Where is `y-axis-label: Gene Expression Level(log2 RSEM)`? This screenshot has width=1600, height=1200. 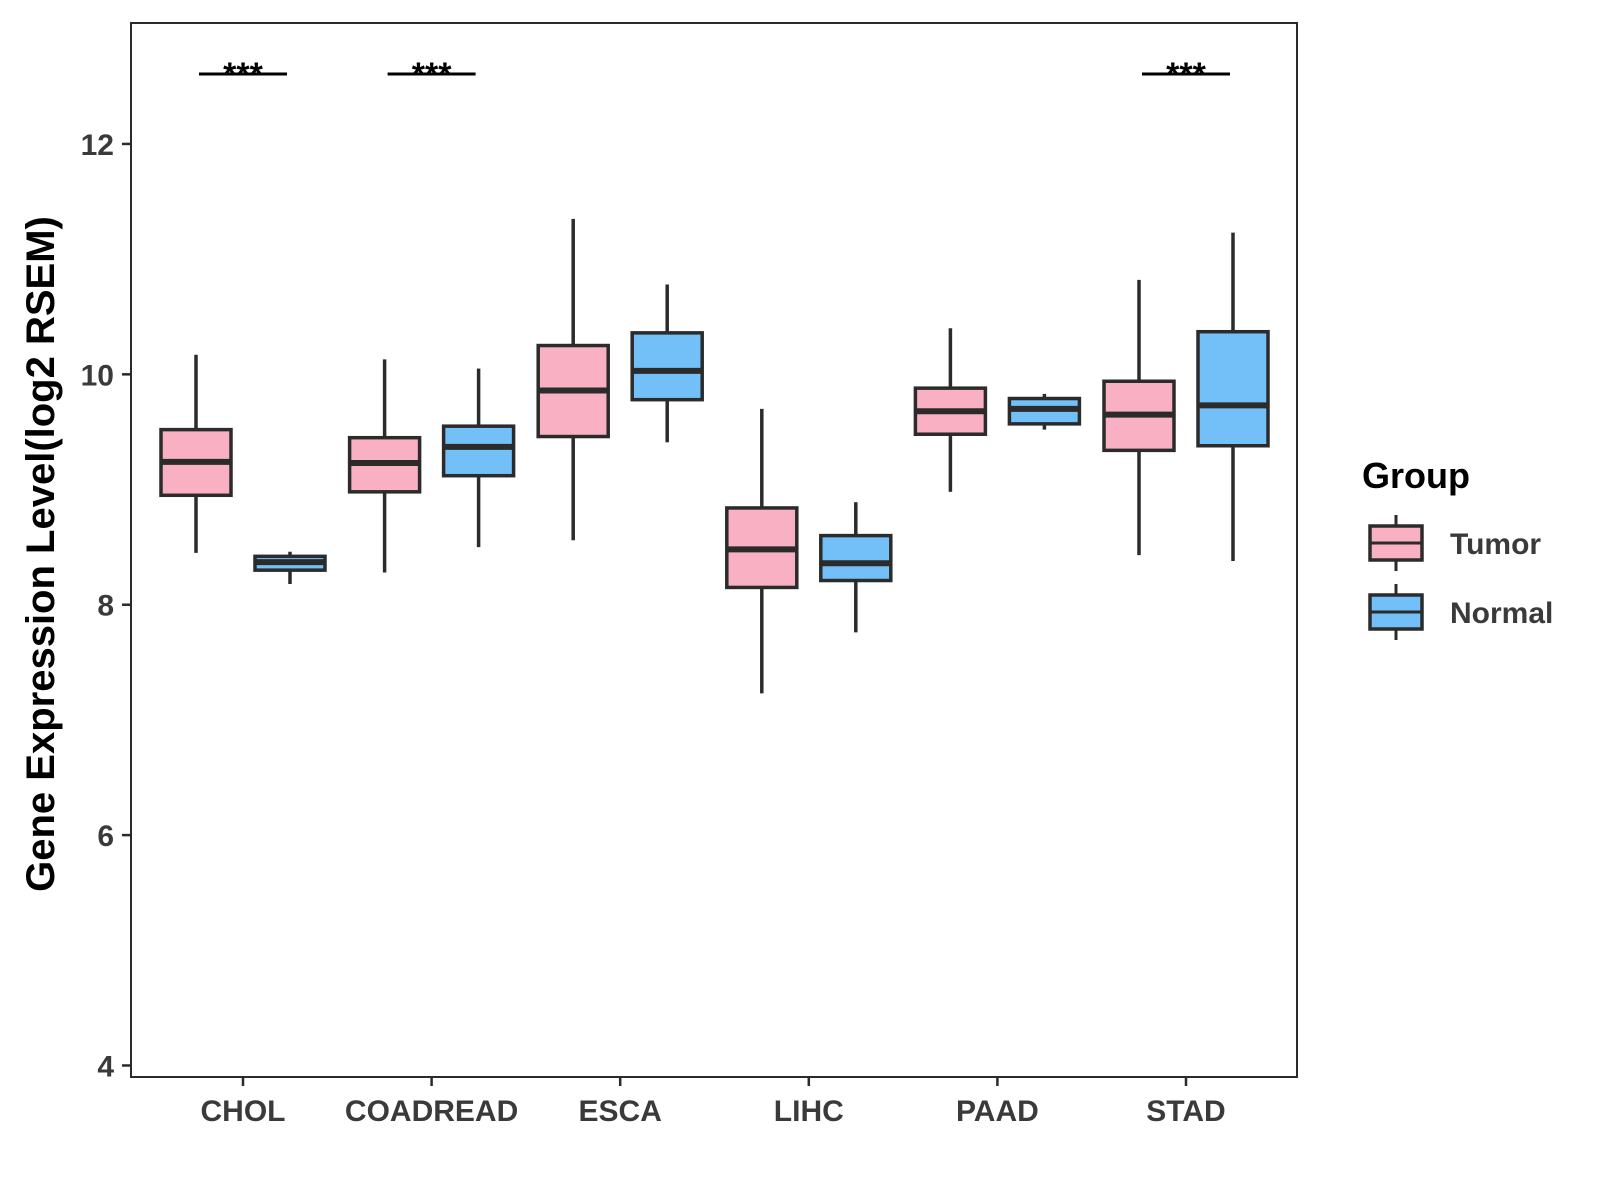 y-axis-label: Gene Expression Level(log2 RSEM) is located at coordinates (41, 554).